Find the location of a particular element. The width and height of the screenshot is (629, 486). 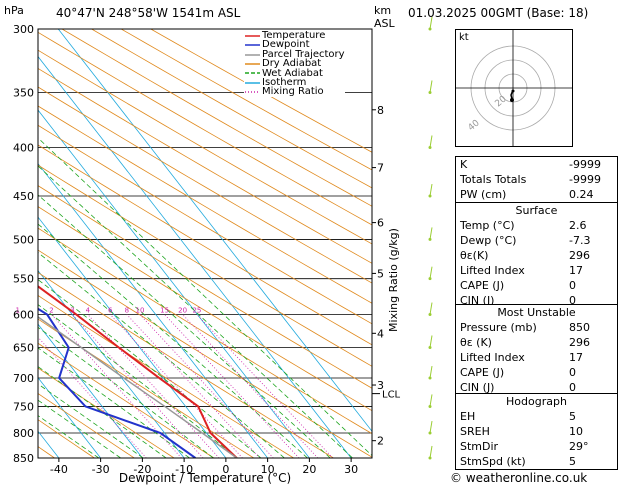

legend-item: Dewpoint is located at coordinates (294, 45).